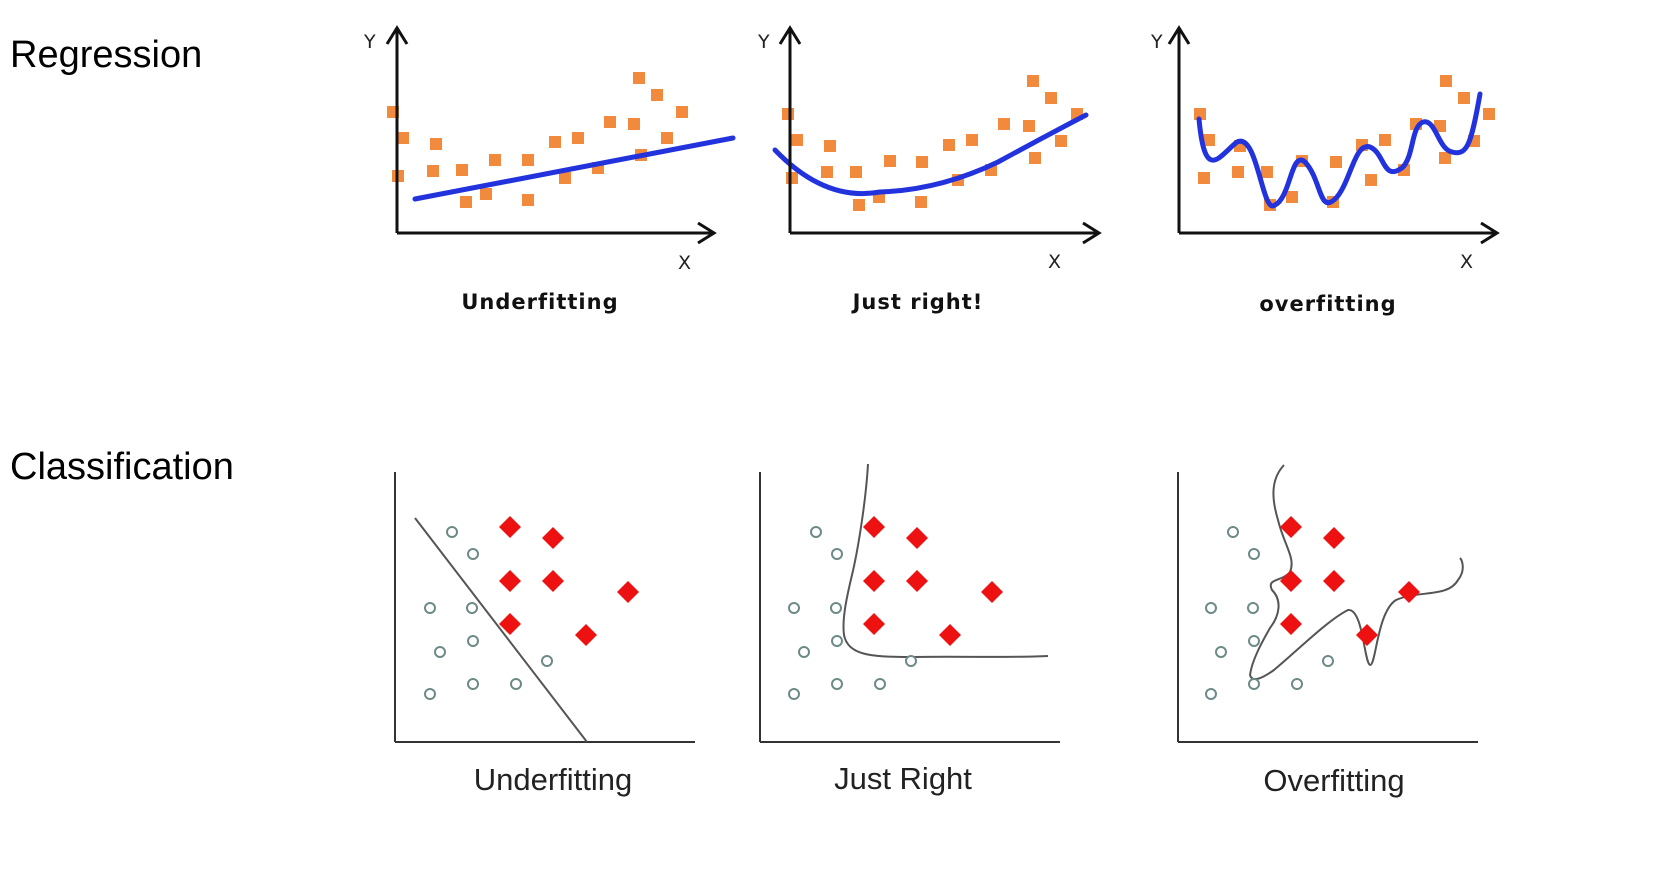  What do you see at coordinates (539, 302) in the screenshot?
I see `regression-caption-underfitting: Underfitting` at bounding box center [539, 302].